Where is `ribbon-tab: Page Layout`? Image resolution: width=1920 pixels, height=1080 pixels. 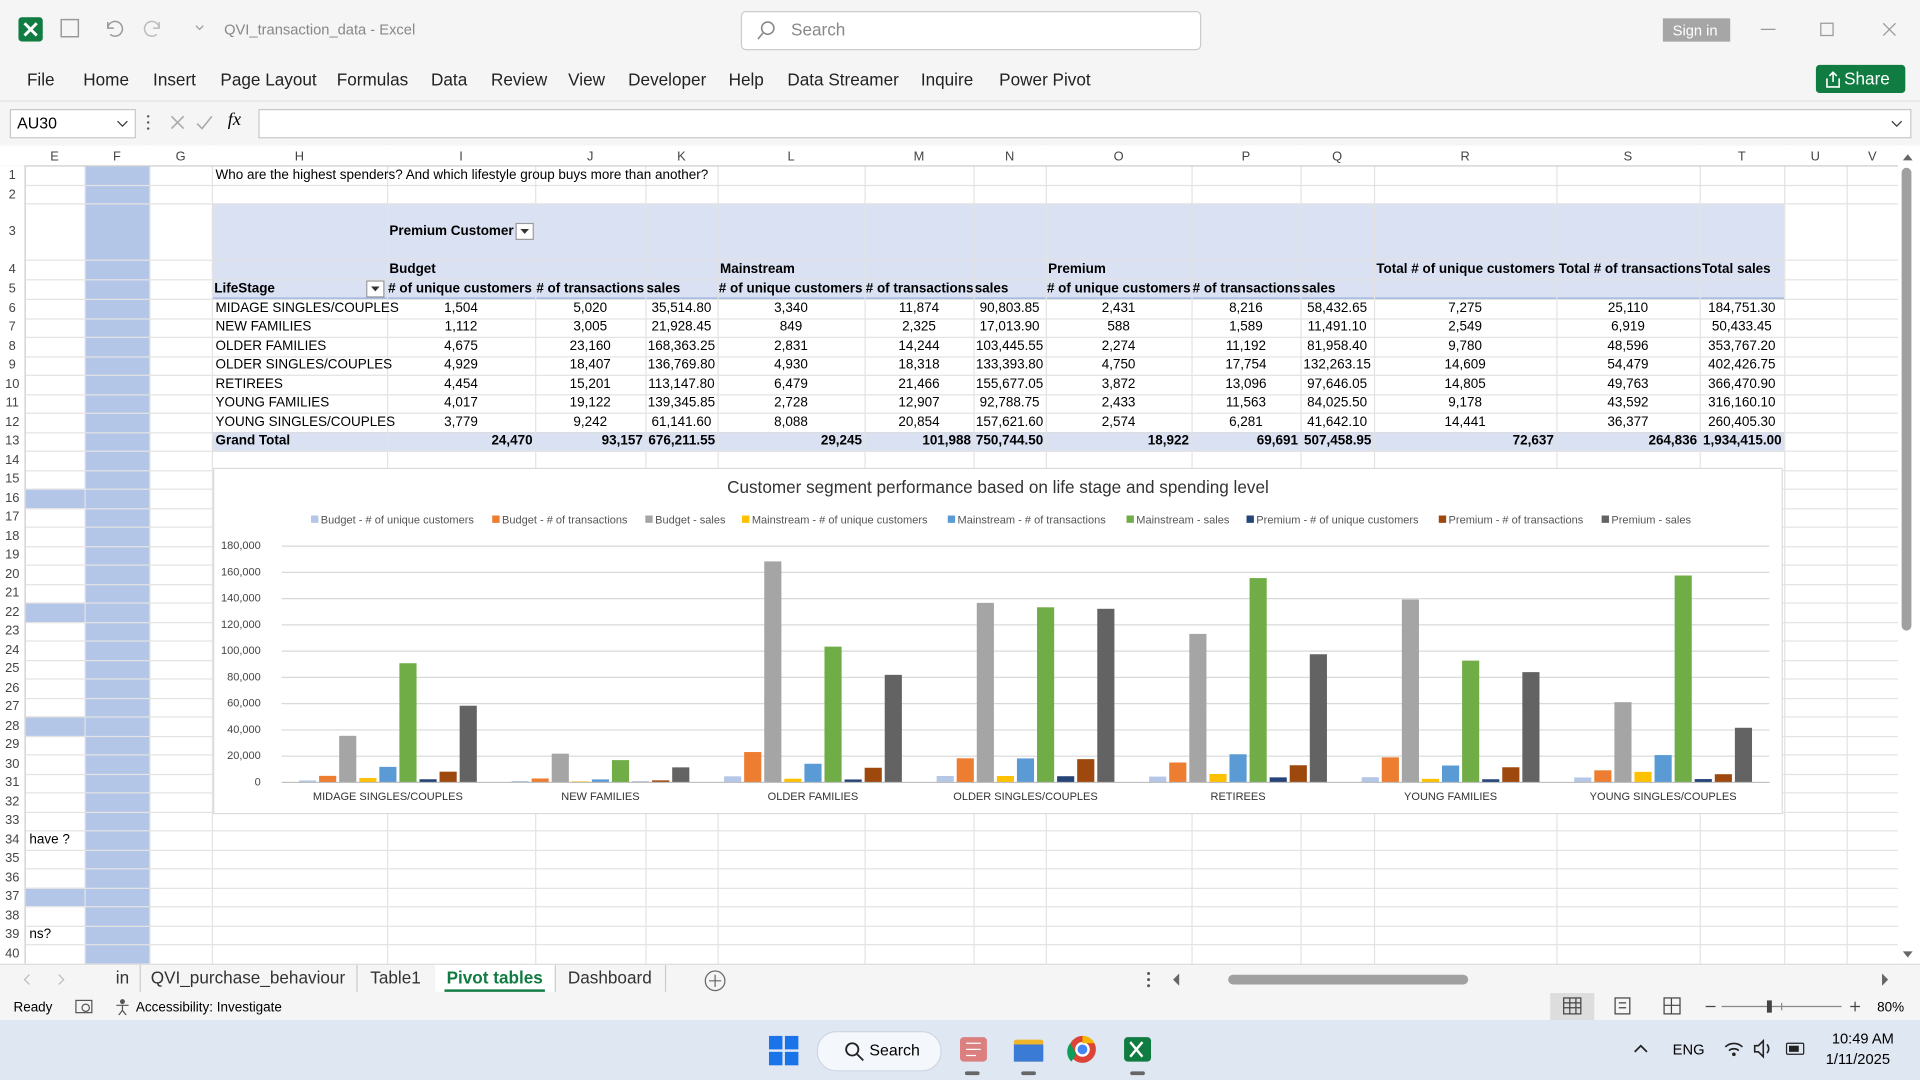 ribbon-tab: Page Layout is located at coordinates (268, 79).